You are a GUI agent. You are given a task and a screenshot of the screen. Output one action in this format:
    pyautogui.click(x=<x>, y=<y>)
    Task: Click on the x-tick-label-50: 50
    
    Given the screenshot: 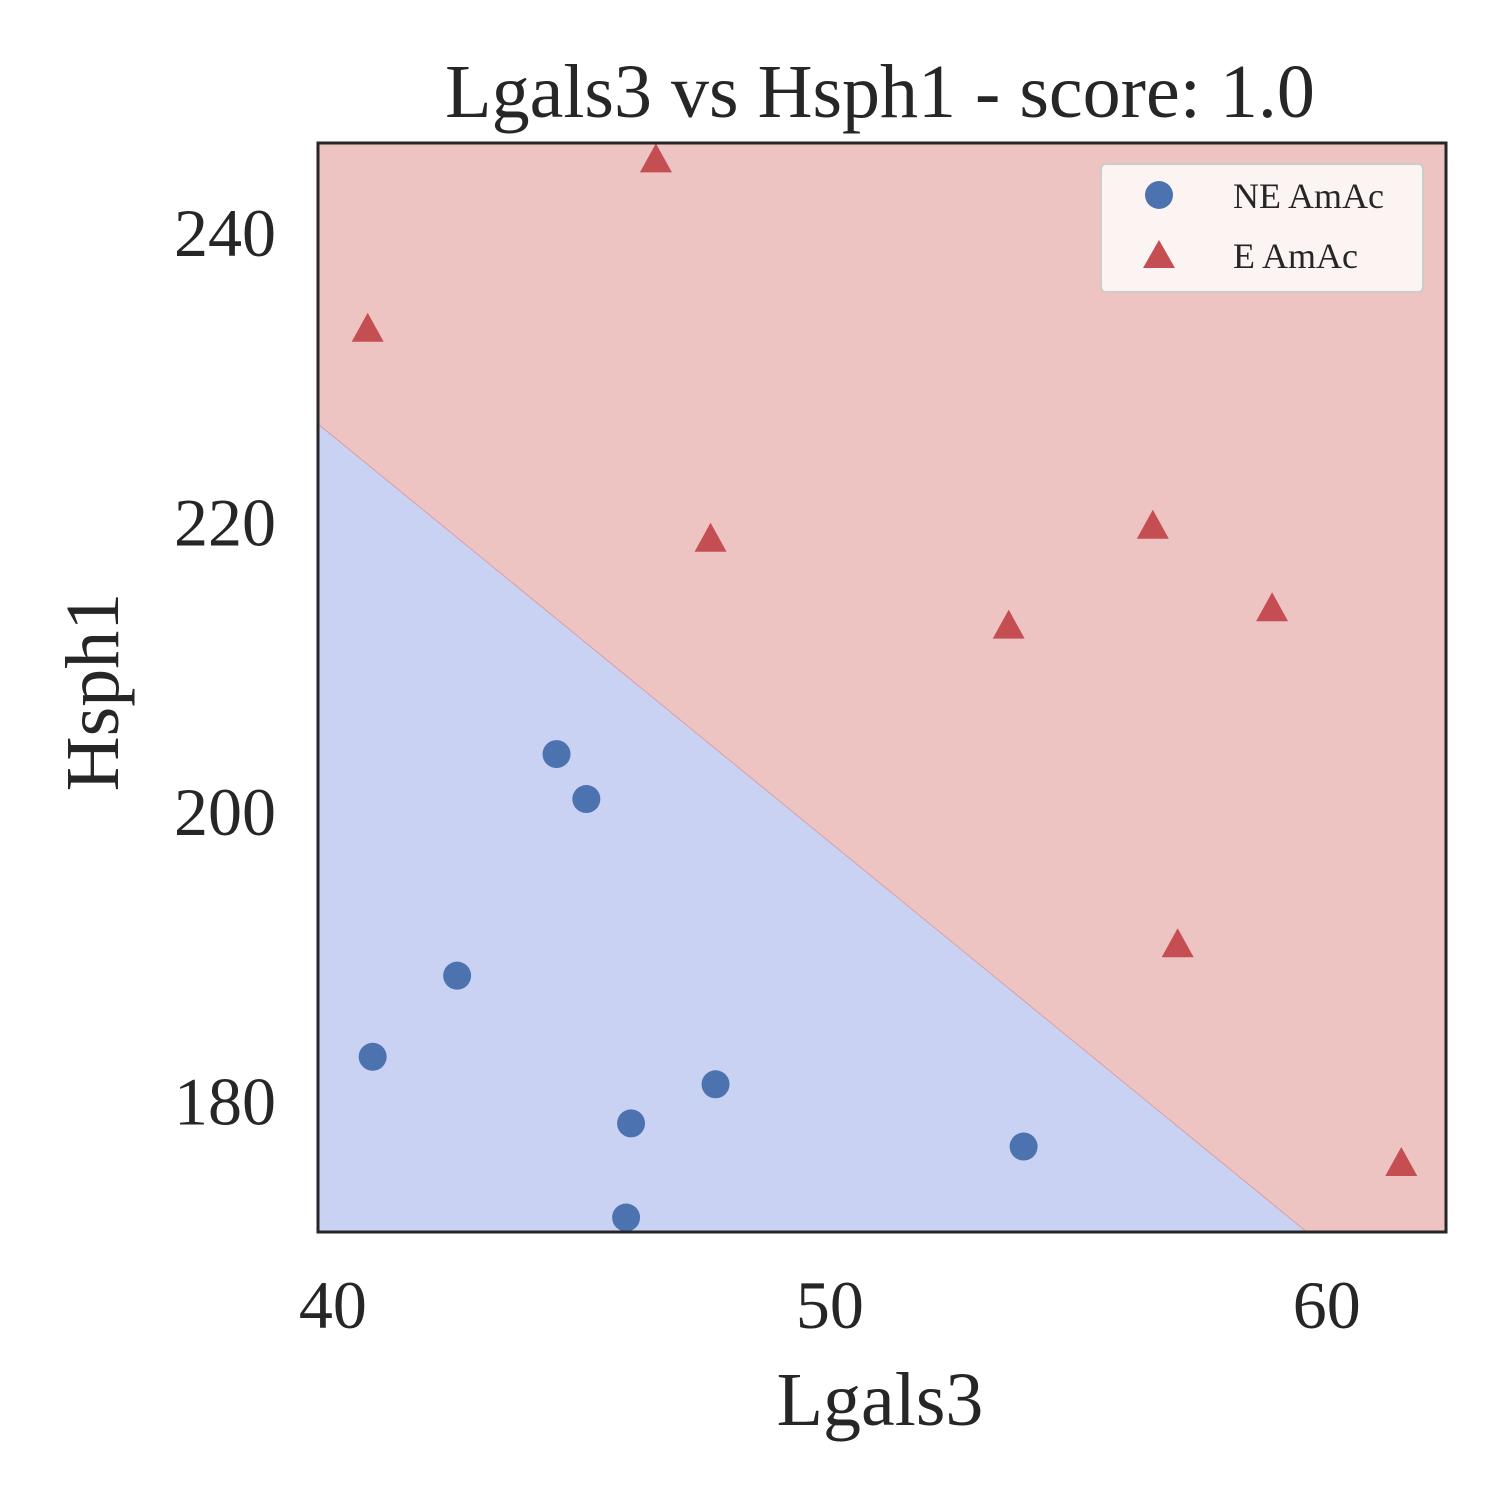 What is the action you would take?
    pyautogui.click(x=830, y=1305)
    